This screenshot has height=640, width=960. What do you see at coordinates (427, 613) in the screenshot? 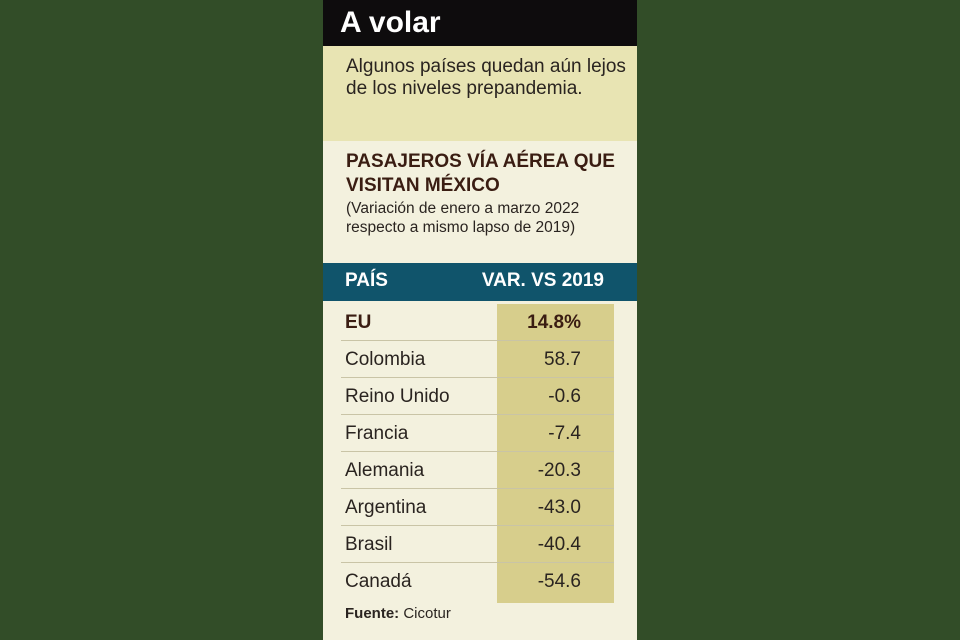
I see `source-text: Cicotur` at bounding box center [427, 613].